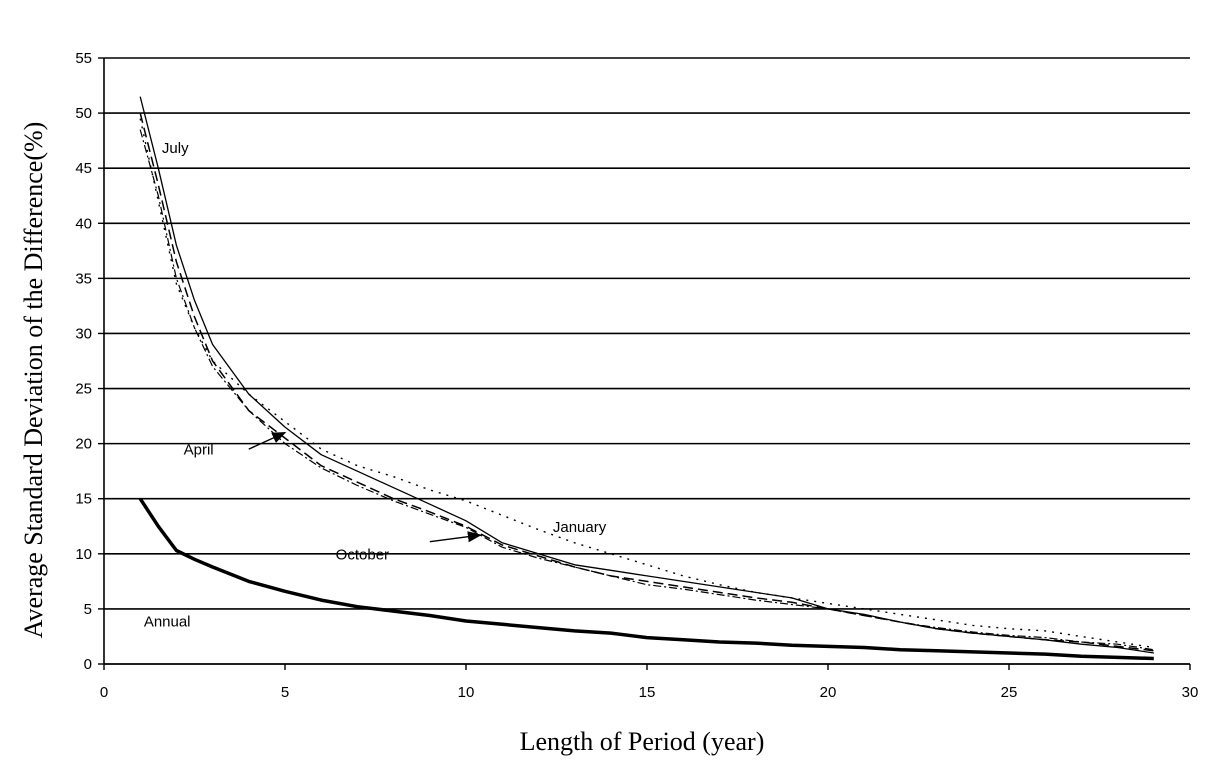 This screenshot has width=1211, height=761. I want to click on x-axis-title: Length of Period (year), so click(642, 741).